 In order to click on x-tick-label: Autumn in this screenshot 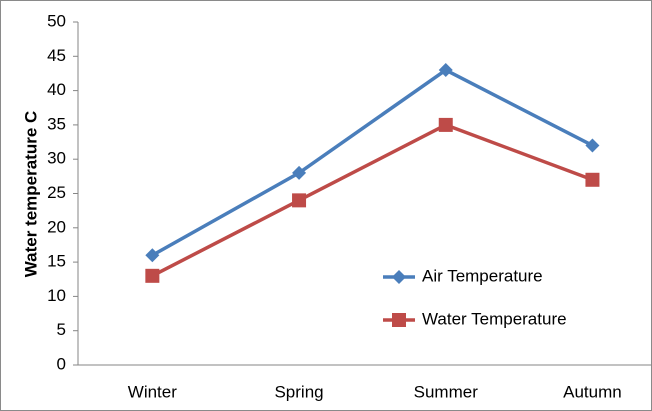, I will do `click(592, 391)`.